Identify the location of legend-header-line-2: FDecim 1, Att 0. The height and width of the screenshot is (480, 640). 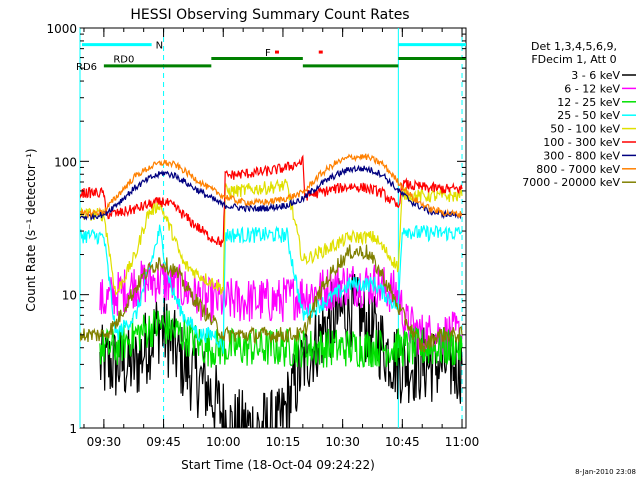
(573, 59).